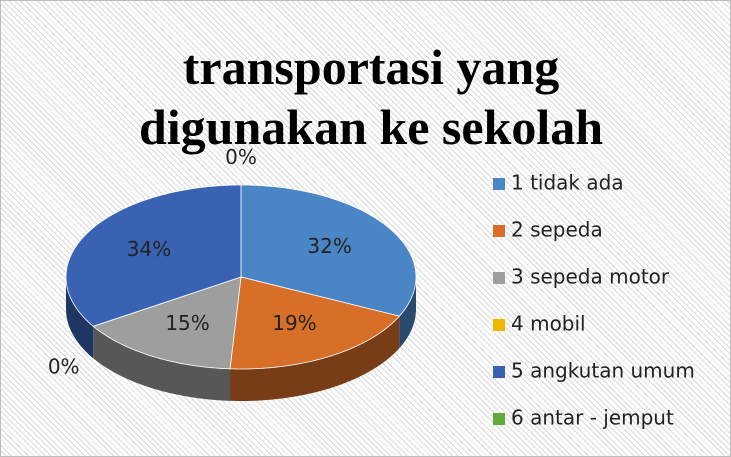 The height and width of the screenshot is (457, 731). Describe the element at coordinates (590, 277) in the screenshot. I see `legend-label: 3 sepeda motor` at that location.